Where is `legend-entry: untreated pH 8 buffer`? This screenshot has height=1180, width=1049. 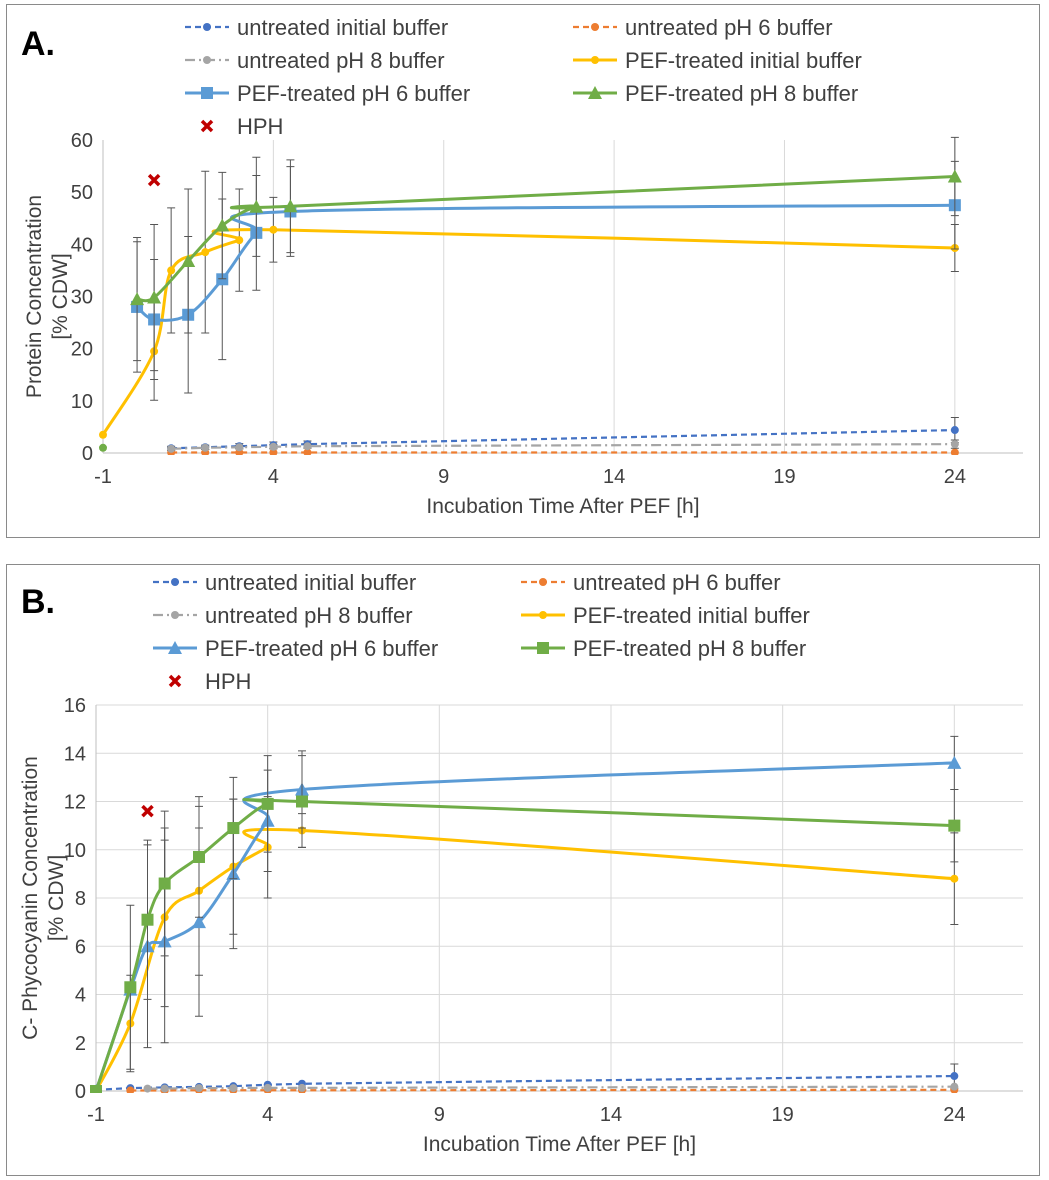
legend-entry: untreated pH 8 buffer is located at coordinates (283, 615).